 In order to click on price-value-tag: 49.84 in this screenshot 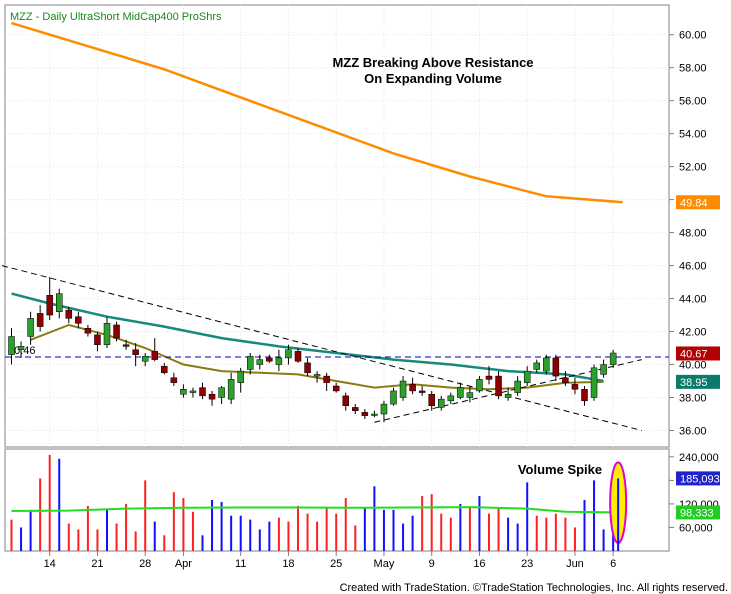, I will do `click(698, 202)`.